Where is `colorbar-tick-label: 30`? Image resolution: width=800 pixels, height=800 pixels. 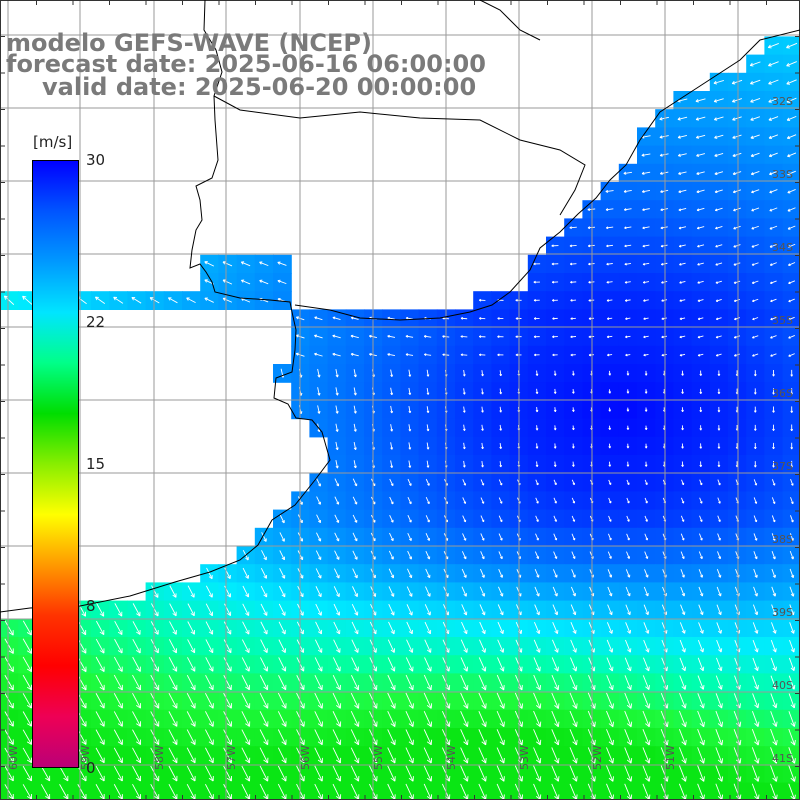 colorbar-tick-label: 30 is located at coordinates (96, 160).